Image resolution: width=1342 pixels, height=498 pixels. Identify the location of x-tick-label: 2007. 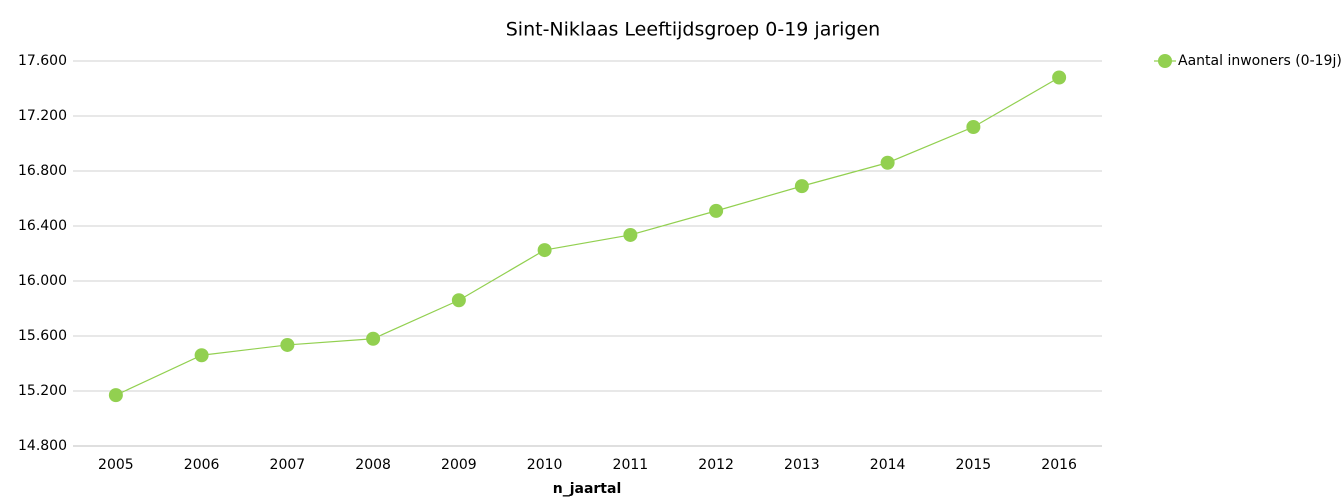
(288, 465).